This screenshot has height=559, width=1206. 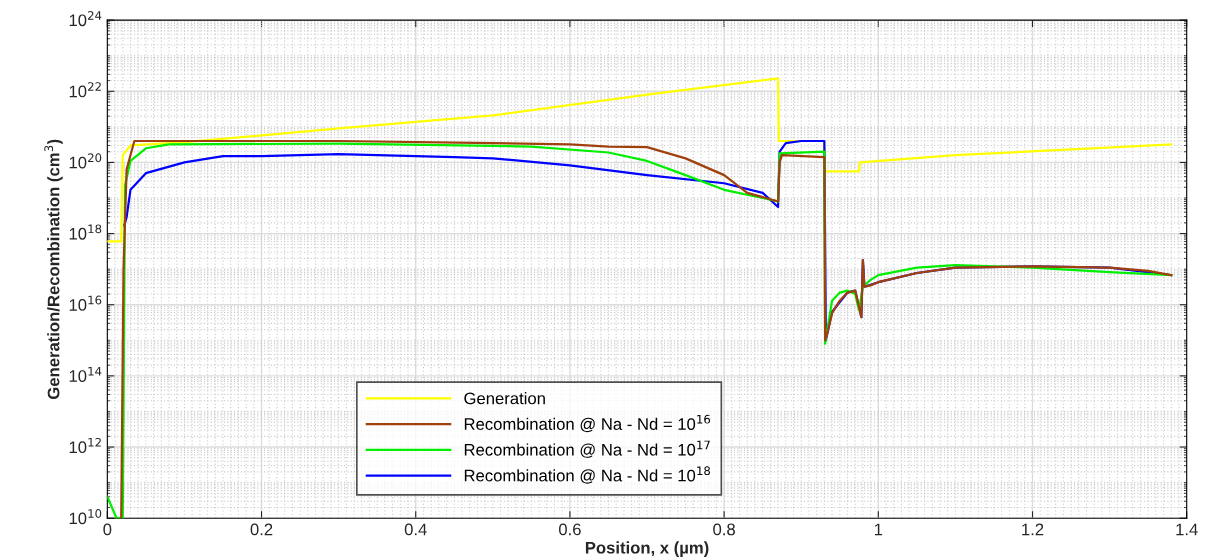 What do you see at coordinates (878, 529) in the screenshot?
I see `x-tick-label: 1` at bounding box center [878, 529].